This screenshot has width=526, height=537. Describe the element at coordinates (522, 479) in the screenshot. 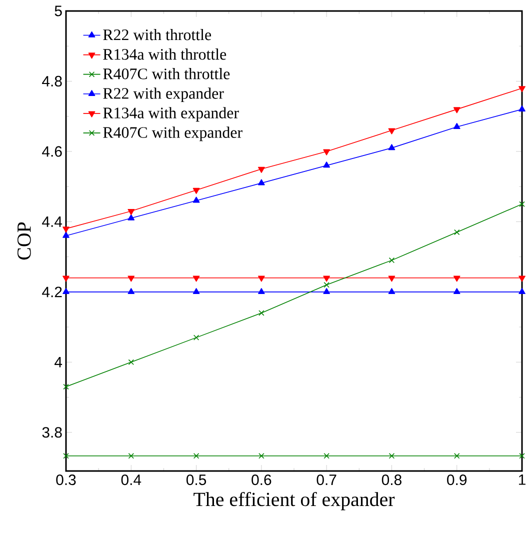

I see `x-tick-label: 1` at that location.